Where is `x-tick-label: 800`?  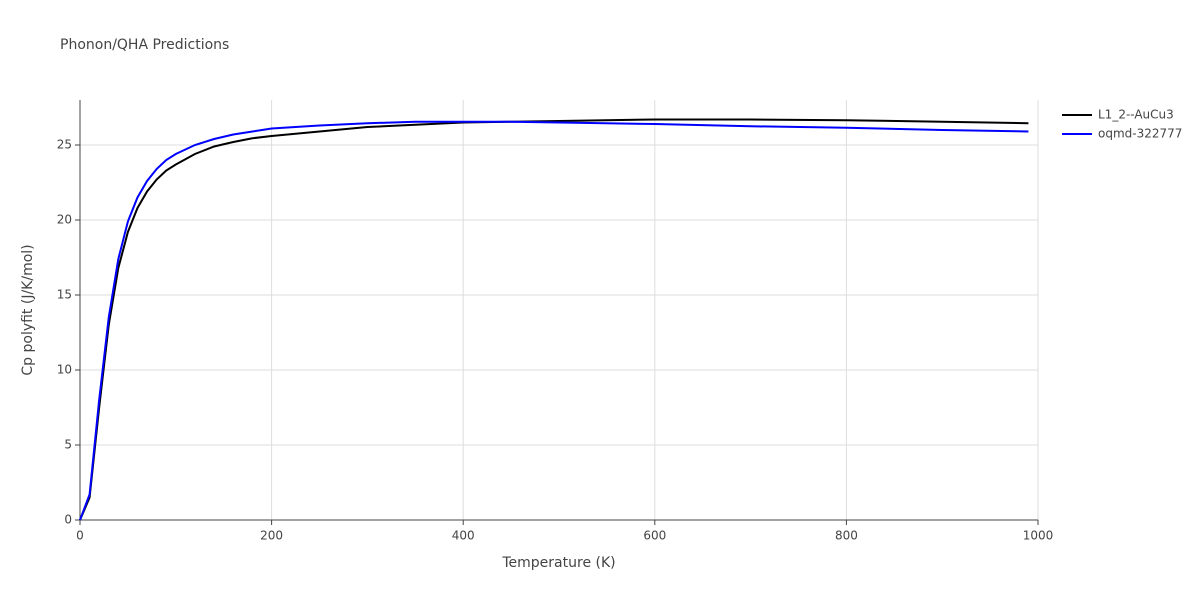 x-tick-label: 800 is located at coordinates (846, 536).